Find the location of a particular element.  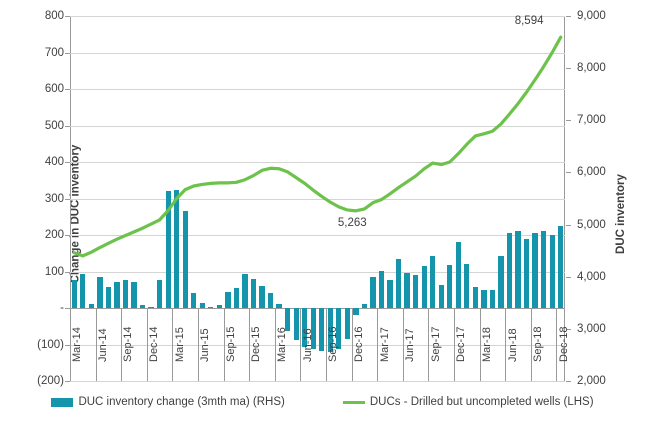

y-tick-label-left: - is located at coordinates (62, 308).